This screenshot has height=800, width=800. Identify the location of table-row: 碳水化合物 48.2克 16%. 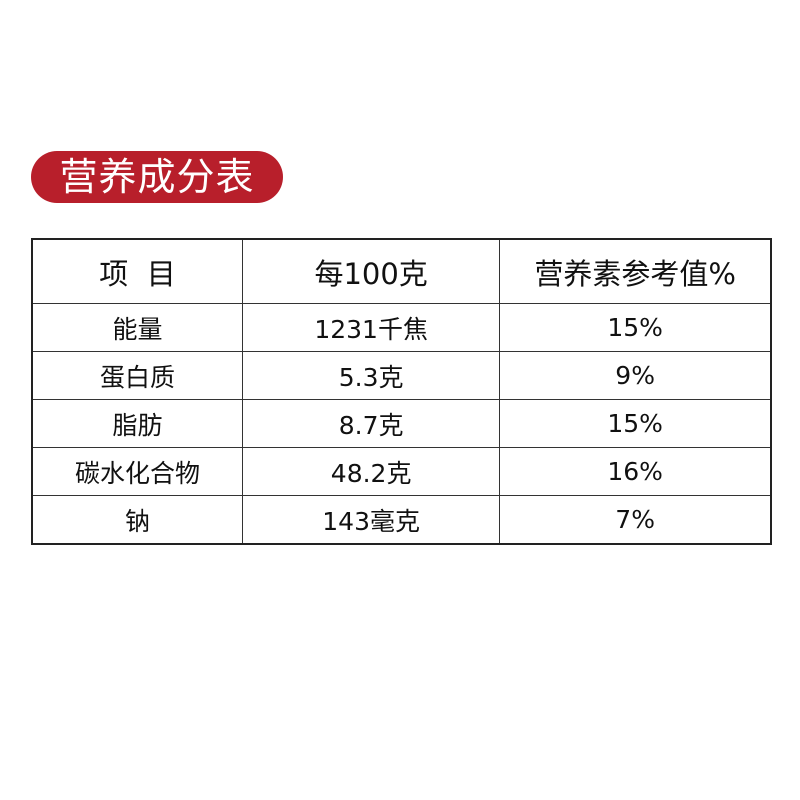
(401, 471).